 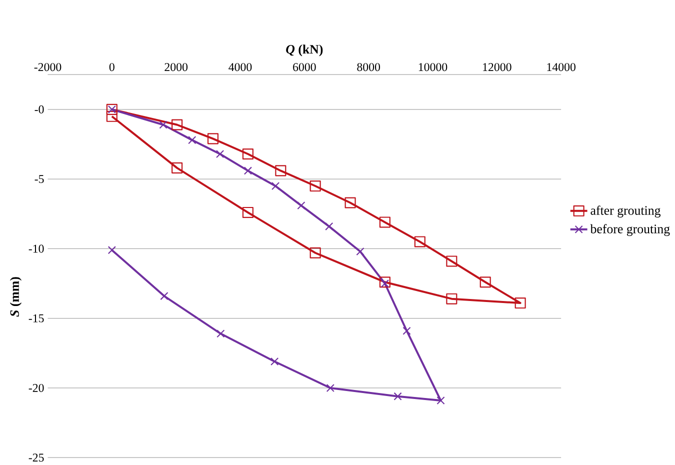 I want to click on legend-label: after grouting, so click(x=625, y=212).